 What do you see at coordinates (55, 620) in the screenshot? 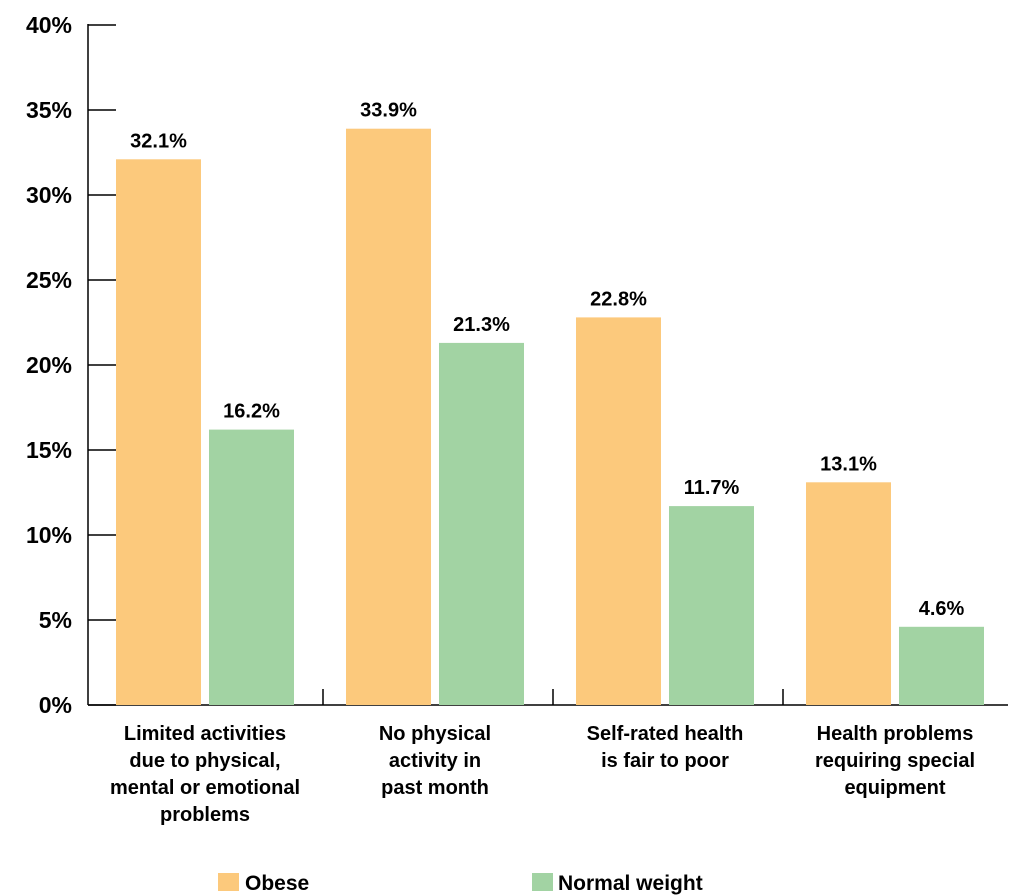
I see `y-tick-label: 5%` at bounding box center [55, 620].